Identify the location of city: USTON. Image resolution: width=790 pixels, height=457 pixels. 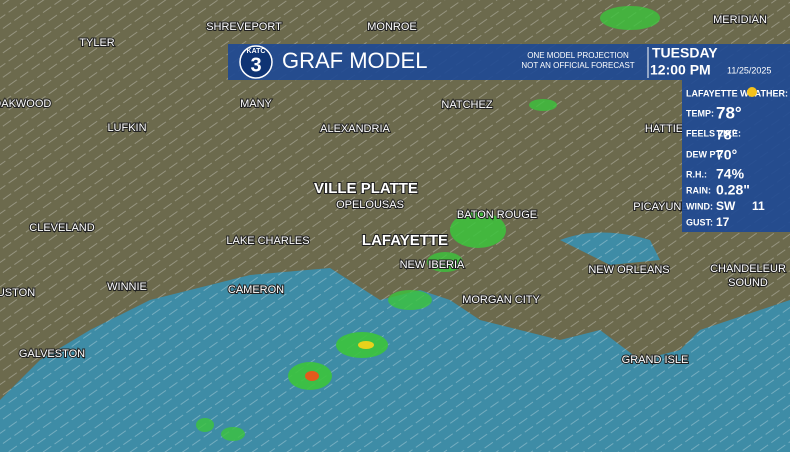
(17, 293).